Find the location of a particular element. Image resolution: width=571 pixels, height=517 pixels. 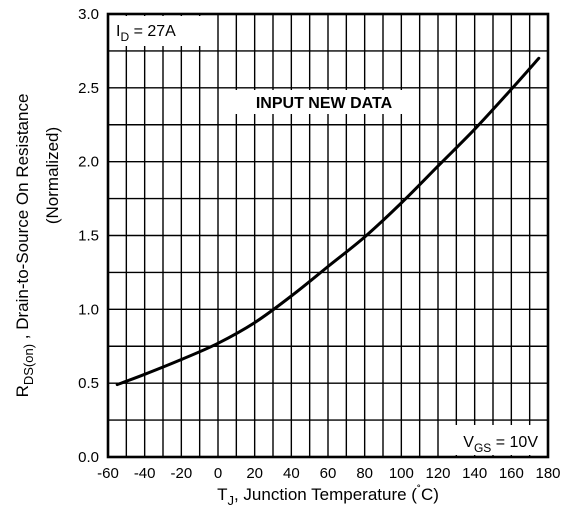

center-annotation-background is located at coordinates (324, 102).